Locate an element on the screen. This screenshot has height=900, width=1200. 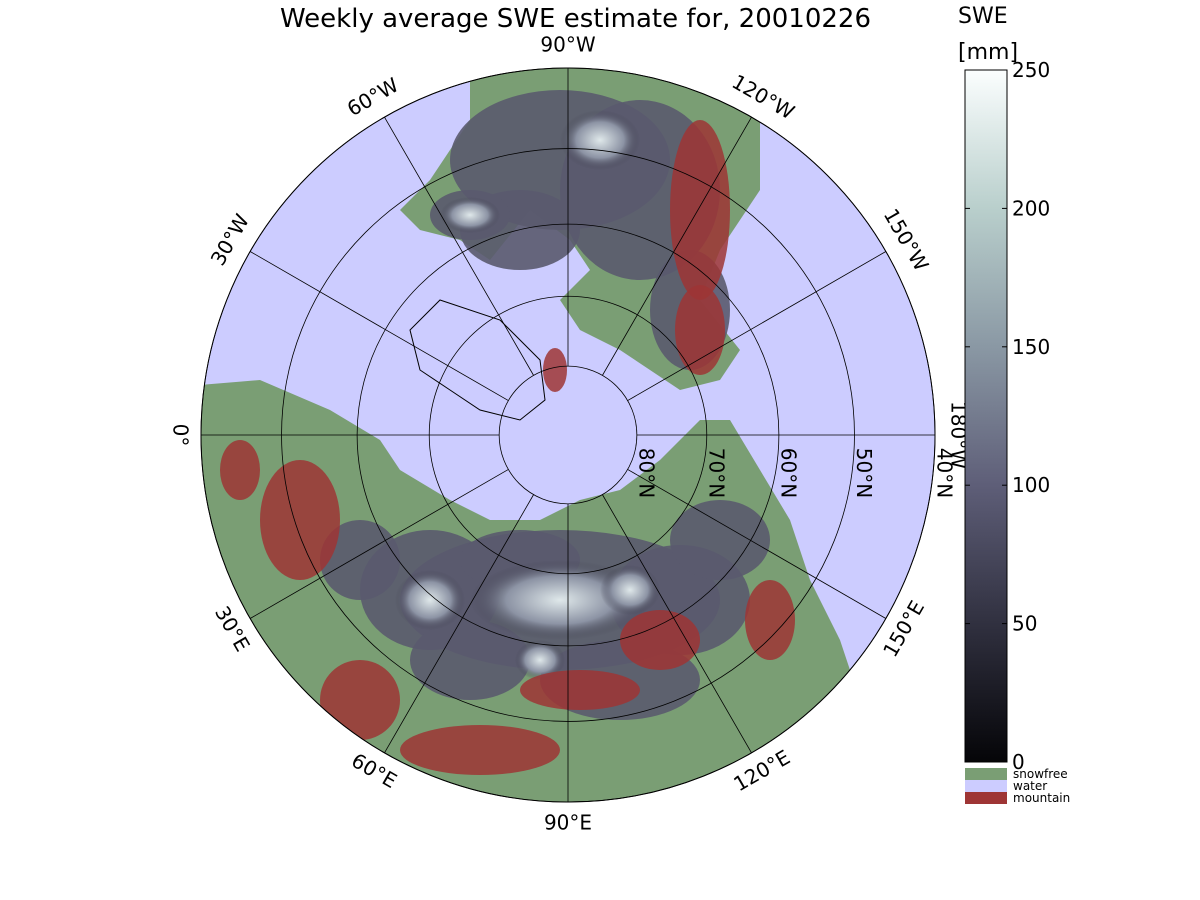
category-label: snowfree is located at coordinates (1040, 774).